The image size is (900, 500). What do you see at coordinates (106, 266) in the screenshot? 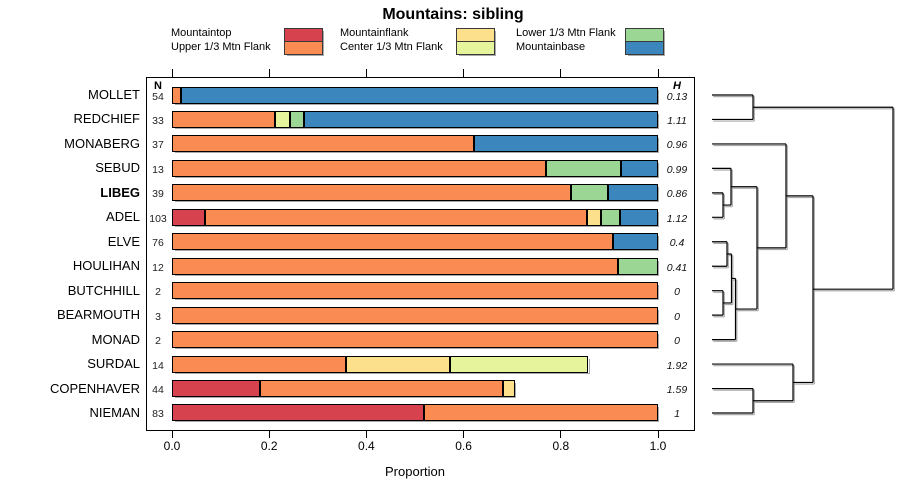
I see `row-label-houlihan: HOULIHAN` at bounding box center [106, 266].